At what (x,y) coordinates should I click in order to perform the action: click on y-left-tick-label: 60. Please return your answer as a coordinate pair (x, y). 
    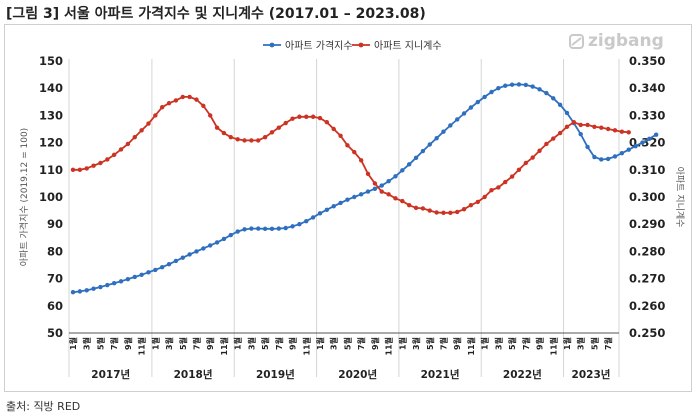
    Looking at the image, I should click on (55, 306).